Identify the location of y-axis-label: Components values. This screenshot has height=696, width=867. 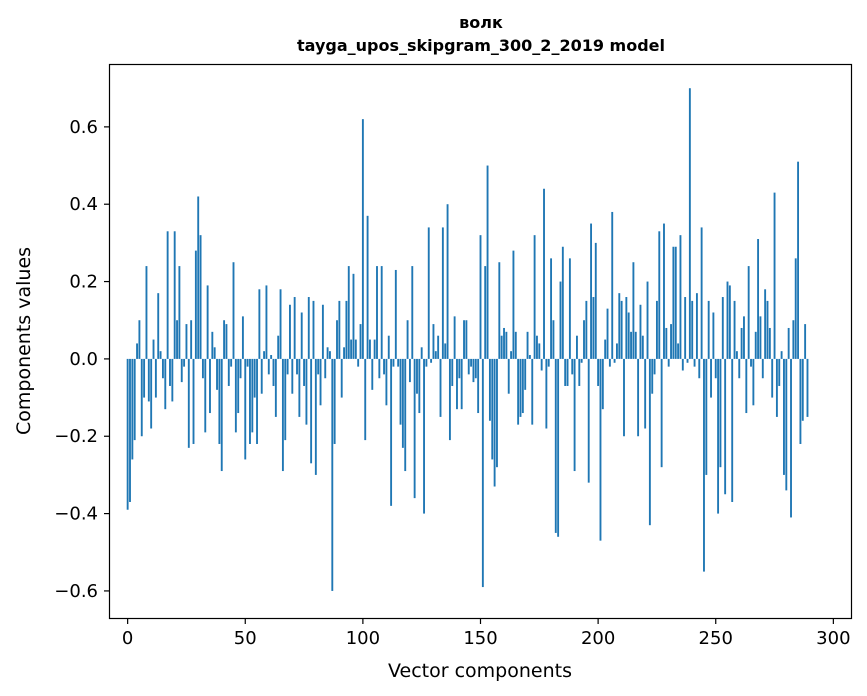
(24, 341).